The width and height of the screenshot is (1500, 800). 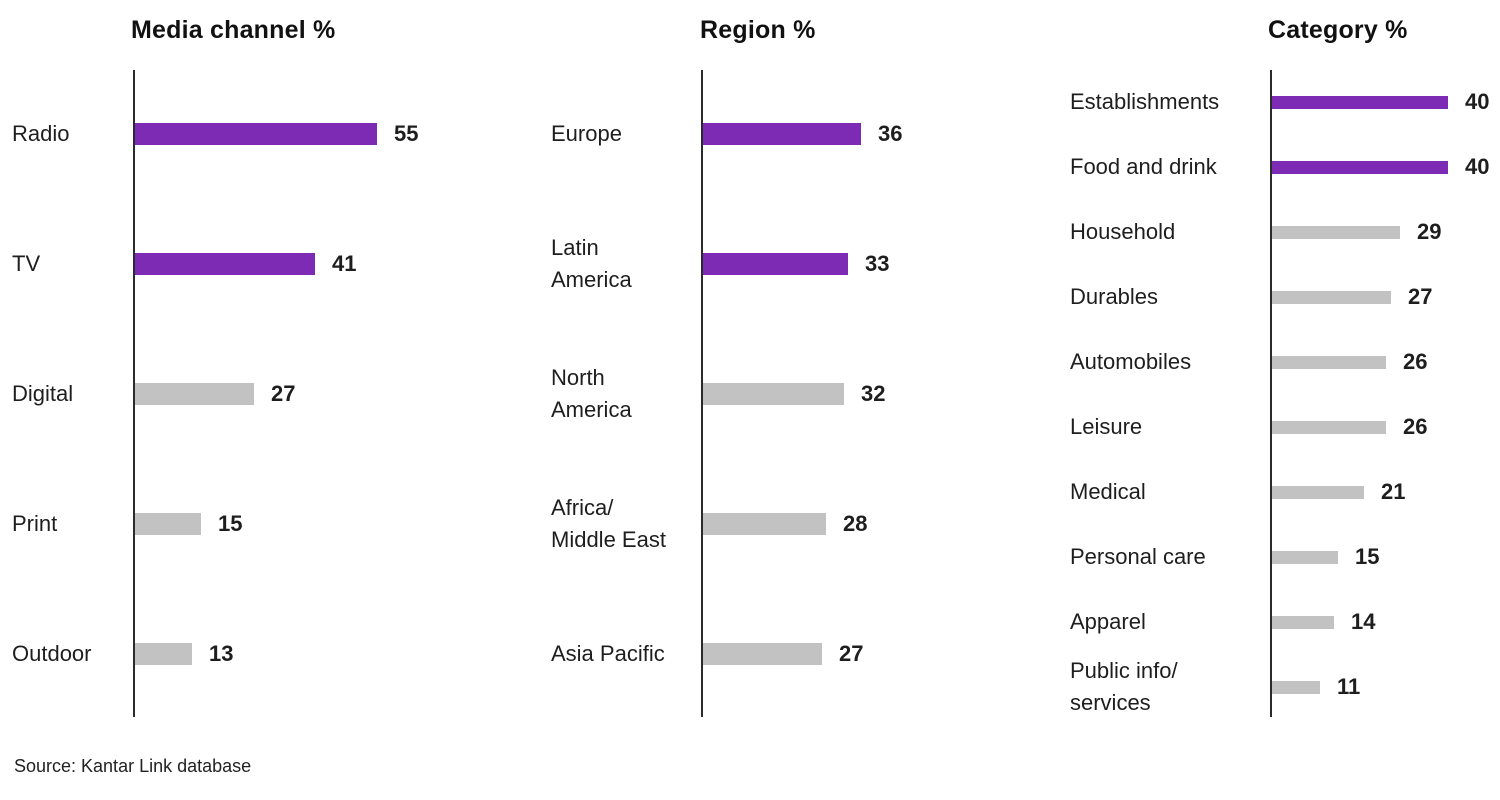 I want to click on value-label: 29, so click(x=1429, y=231).